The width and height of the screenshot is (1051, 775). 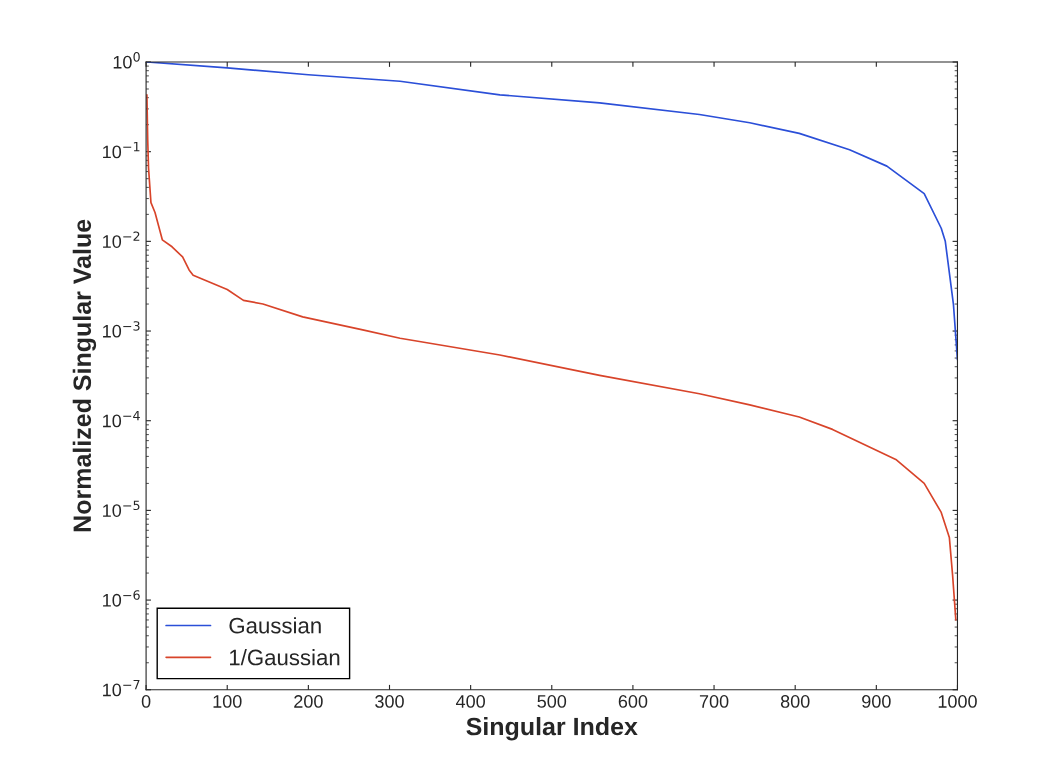 What do you see at coordinates (308, 701) in the screenshot?
I see `x-tick-label: 200` at bounding box center [308, 701].